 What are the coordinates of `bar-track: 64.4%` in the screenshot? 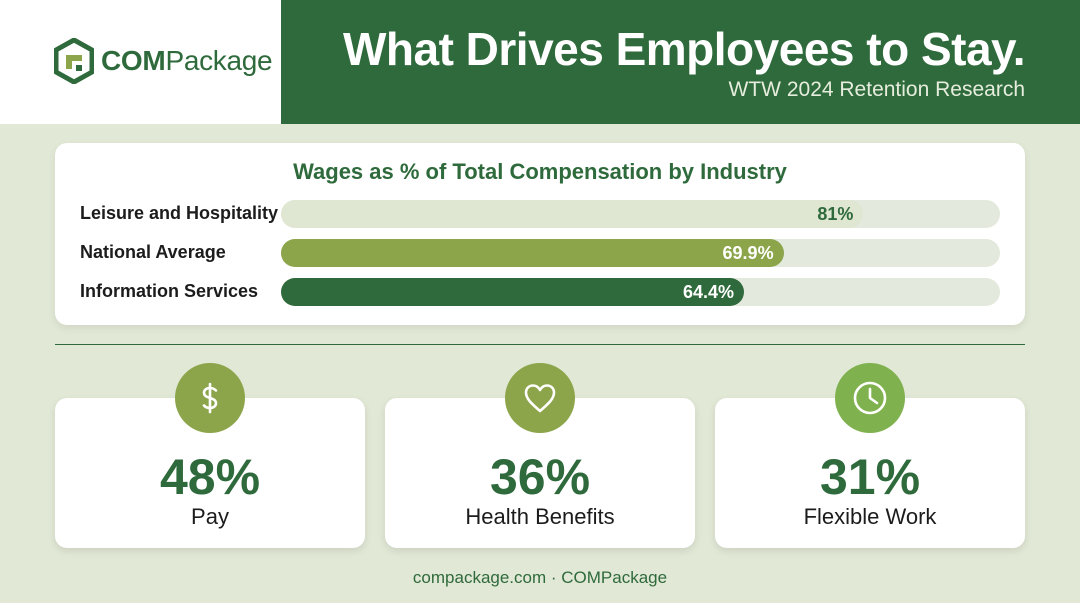 It's located at (640, 292).